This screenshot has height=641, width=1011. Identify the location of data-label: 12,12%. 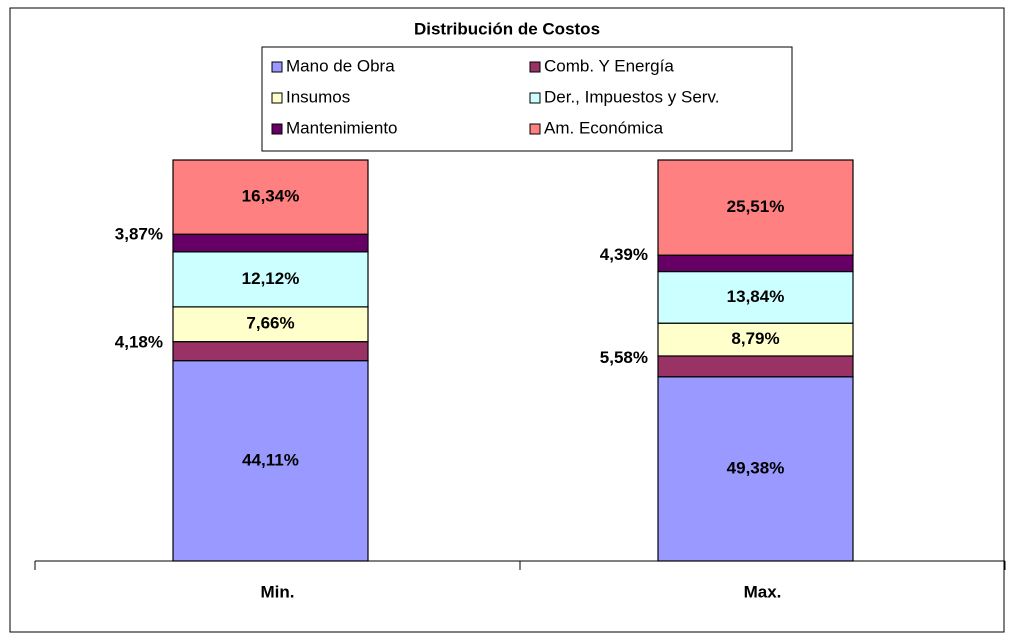
(271, 278).